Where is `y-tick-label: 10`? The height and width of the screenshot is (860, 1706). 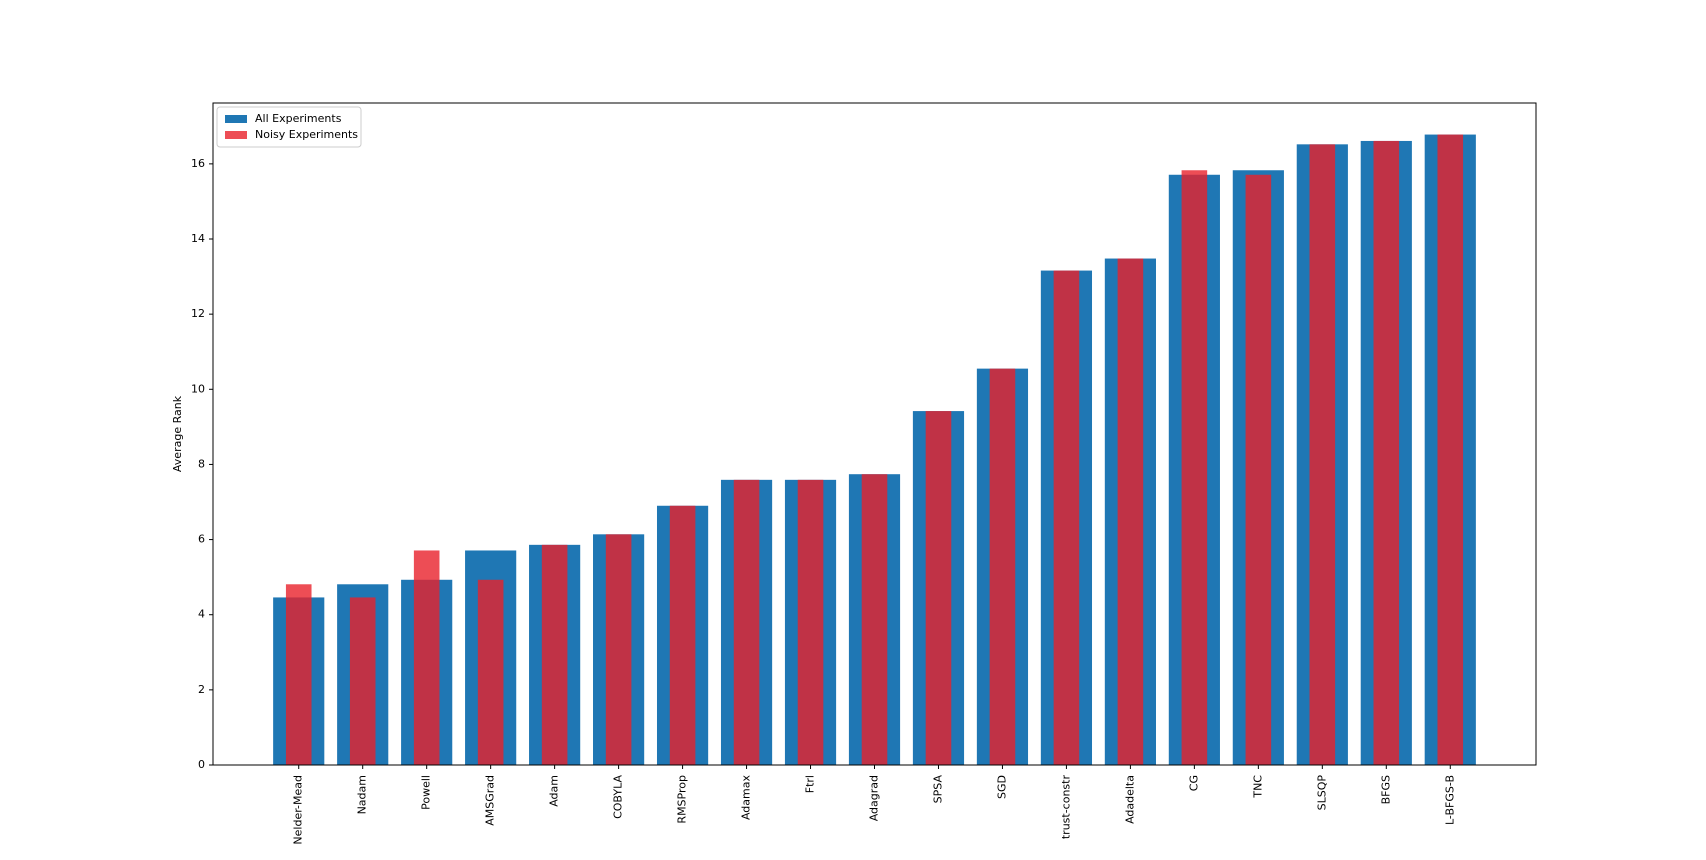
y-tick-label: 10 is located at coordinates (198, 388).